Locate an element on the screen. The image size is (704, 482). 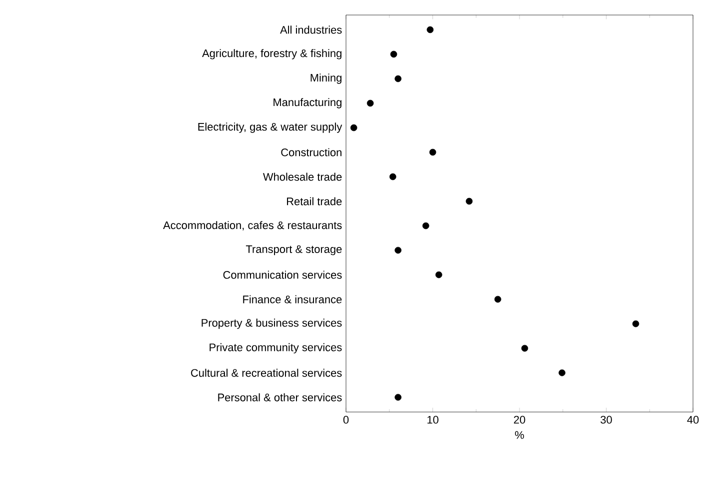
y-tick-label: Electricity, gas & water supply is located at coordinates (270, 127).